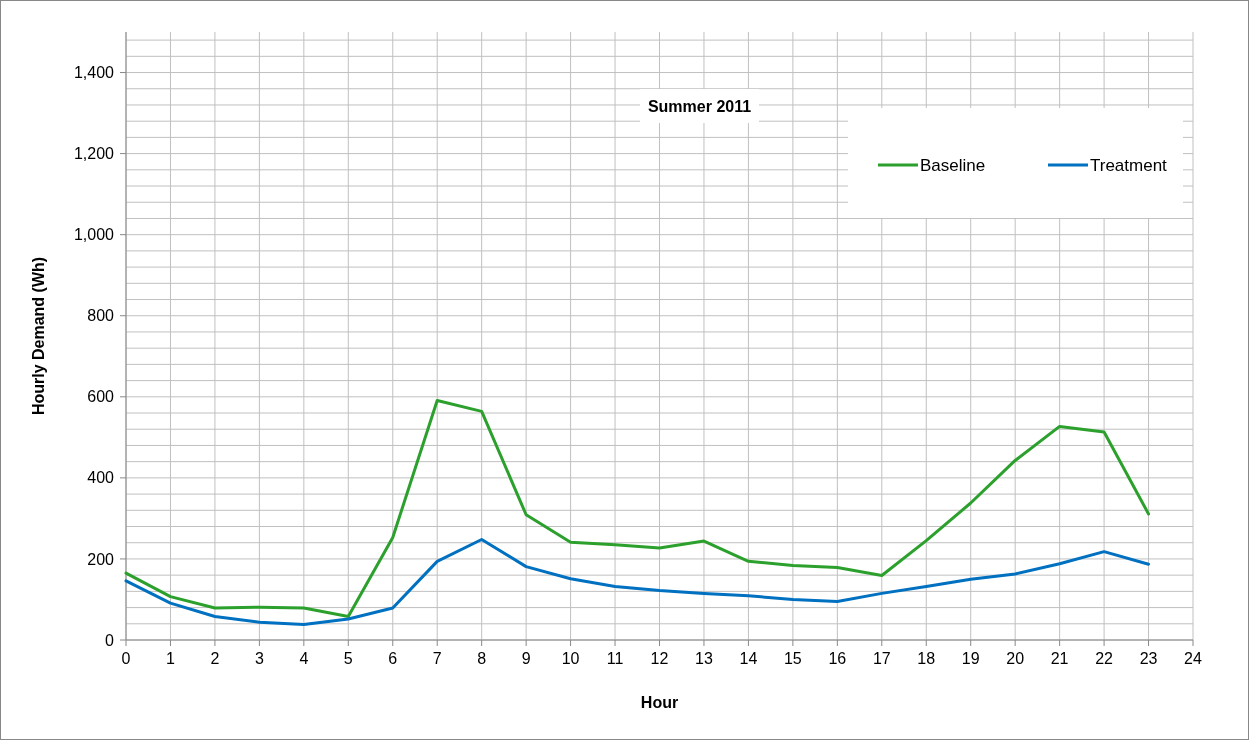 This screenshot has height=740, width=1249. I want to click on x-tick-label: 16, so click(837, 658).